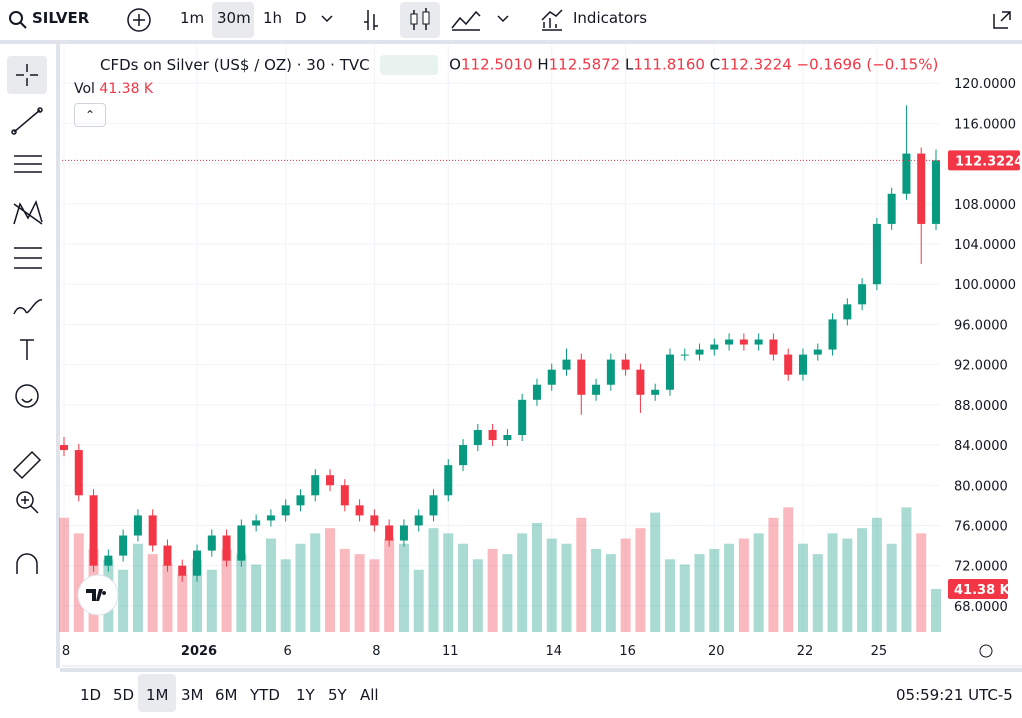 The width and height of the screenshot is (1022, 718). Describe the element at coordinates (61, 18) in the screenshot. I see `symbol: SILVER` at that location.